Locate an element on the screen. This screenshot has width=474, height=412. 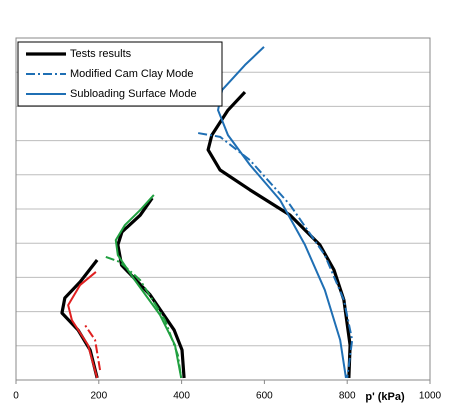
x-tick-label: 600 is located at coordinates (264, 396).